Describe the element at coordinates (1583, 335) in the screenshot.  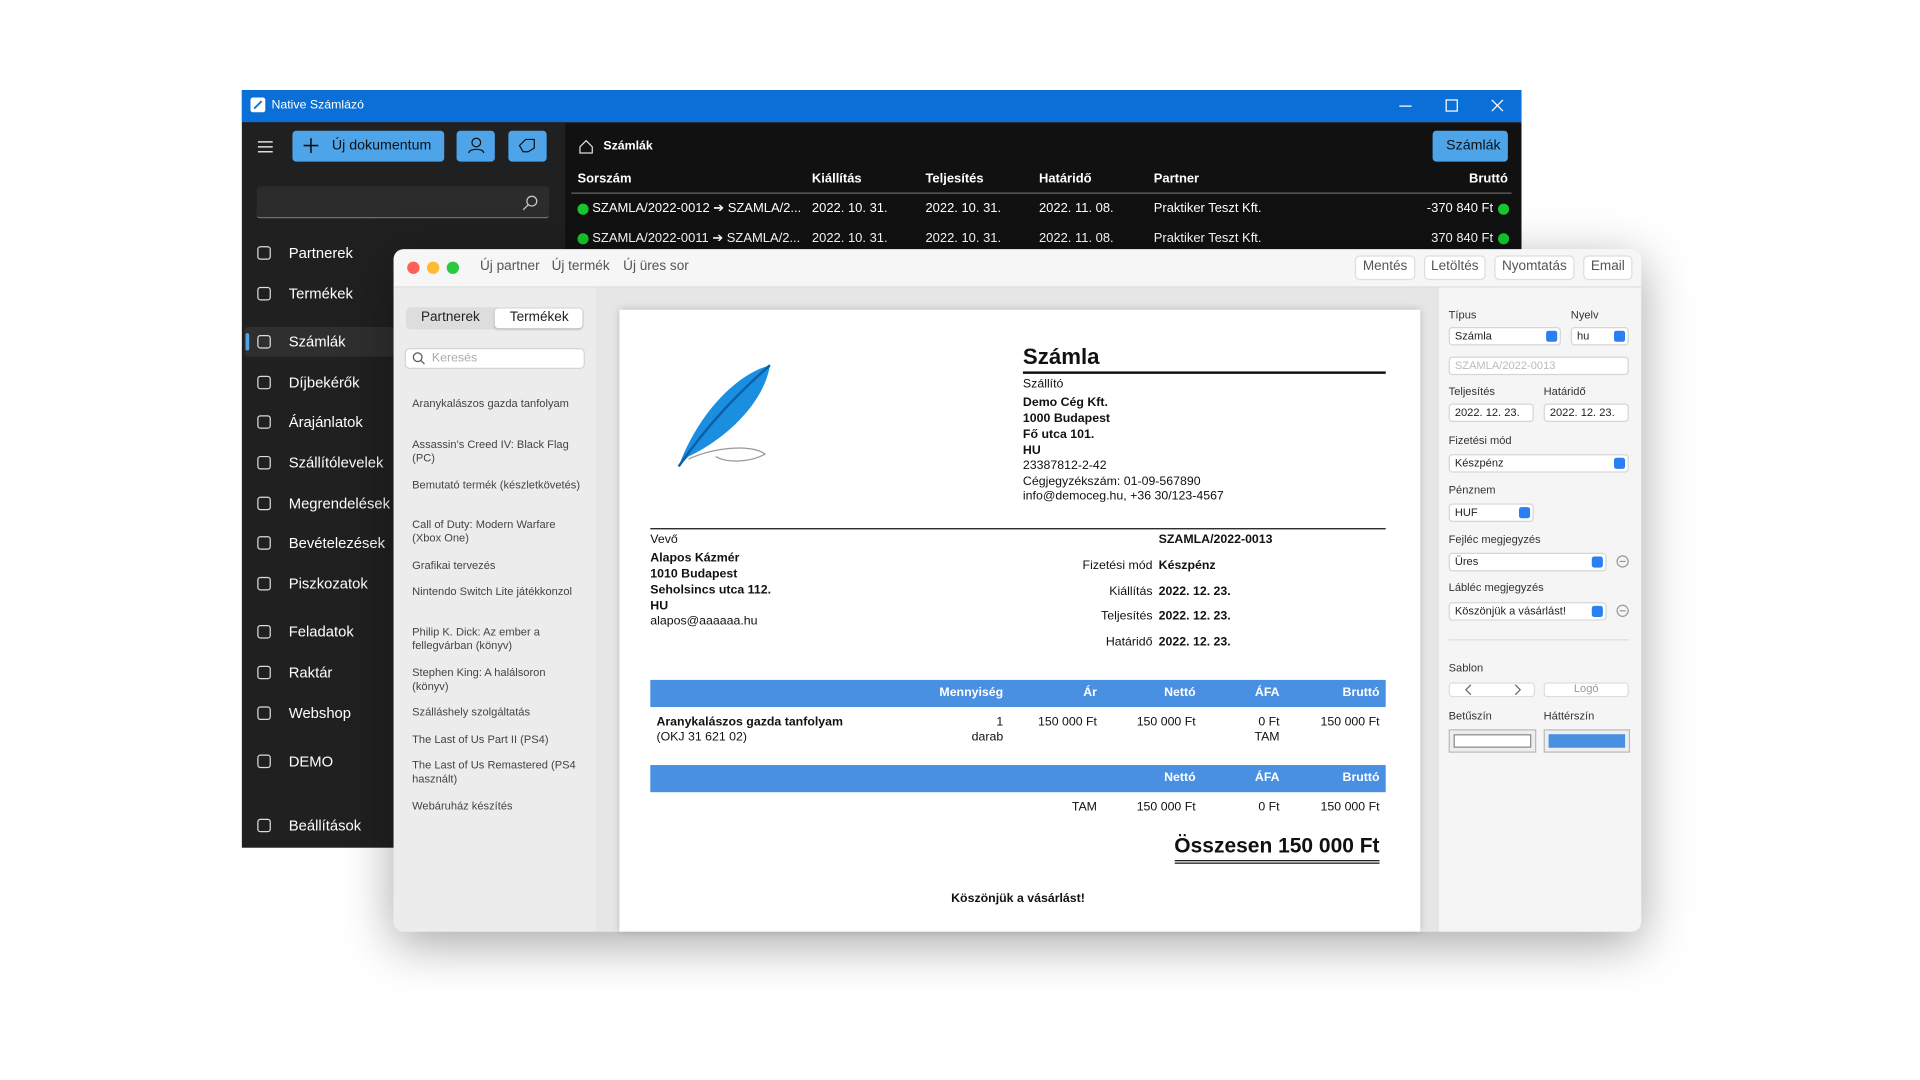
I see `language-select-value: hu` at that location.